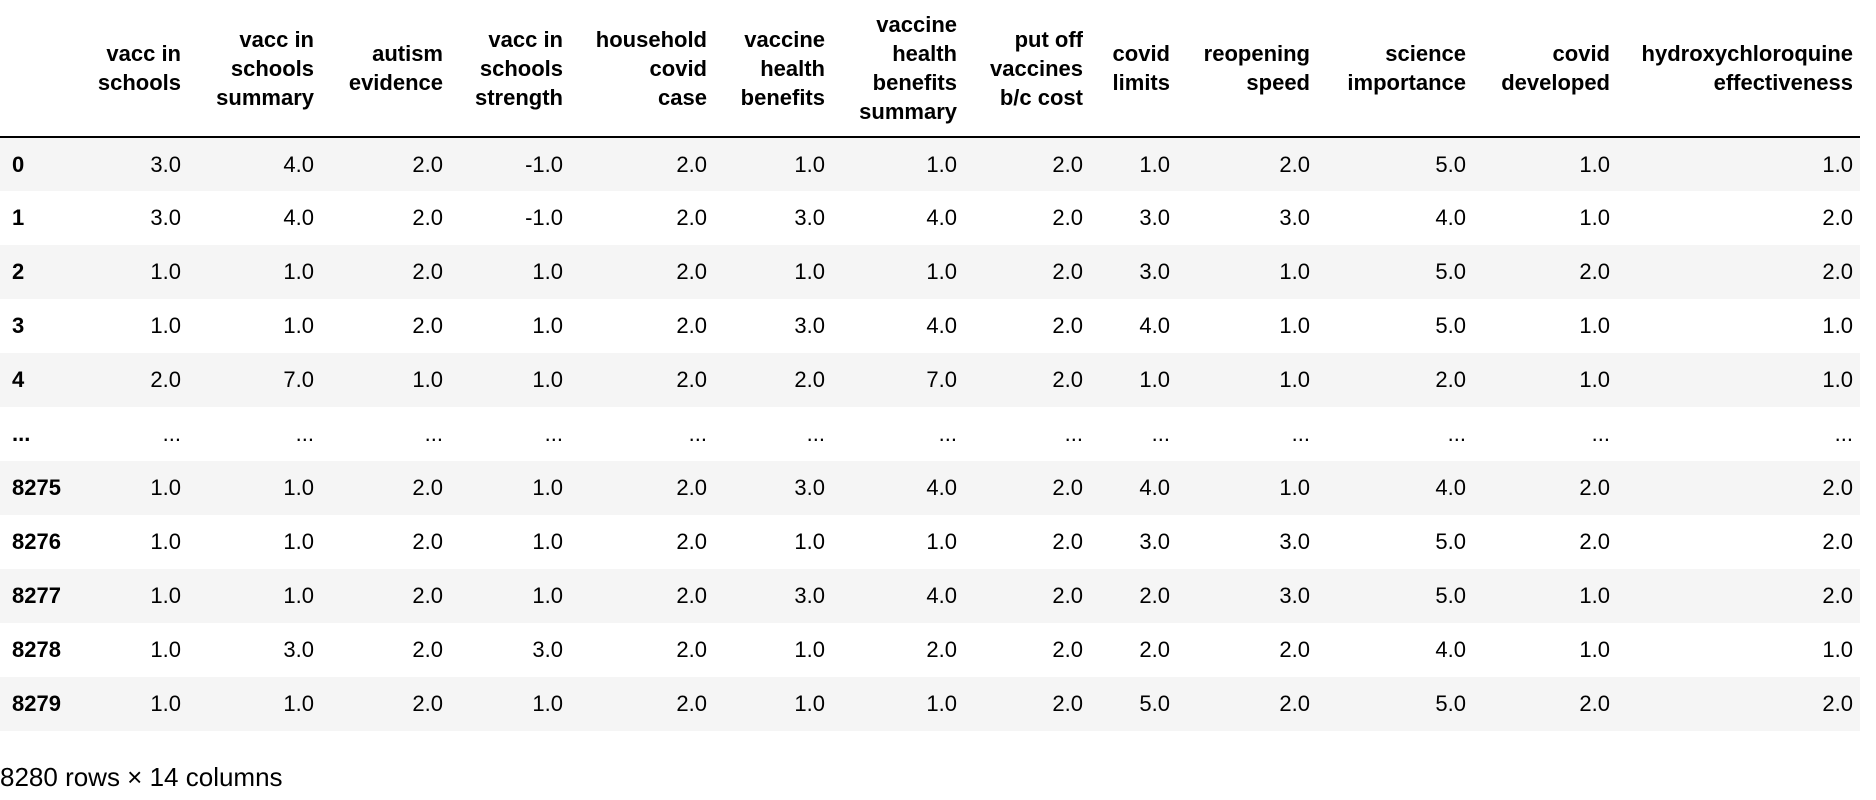 The image size is (1876, 800). Describe the element at coordinates (547, 649) in the screenshot. I see `table-cell-vacc-in-schools-strength: 3.0` at that location.